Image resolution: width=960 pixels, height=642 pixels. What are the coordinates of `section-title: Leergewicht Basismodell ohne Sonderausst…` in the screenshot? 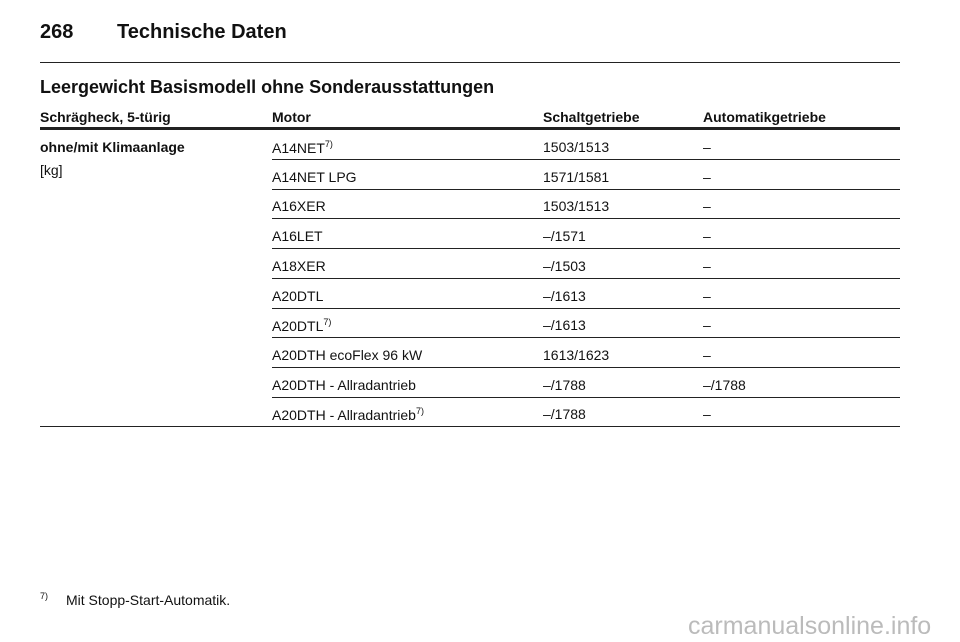 It's located at (267, 87).